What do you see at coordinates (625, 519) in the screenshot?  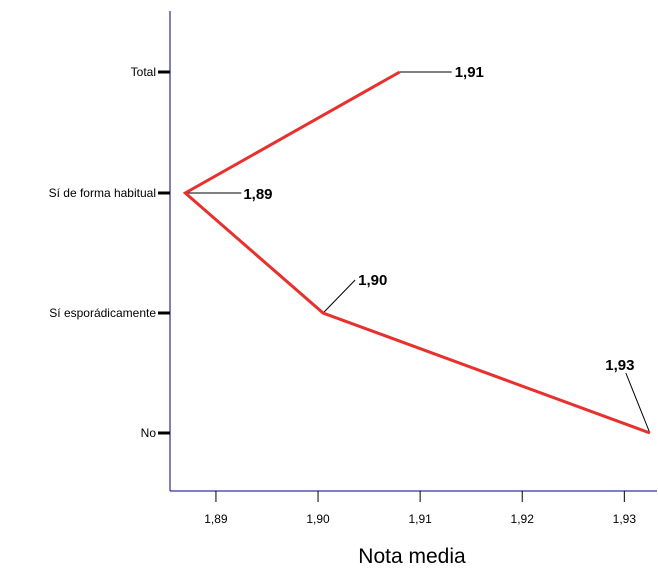 I see `x-tick-label: 1,93` at bounding box center [625, 519].